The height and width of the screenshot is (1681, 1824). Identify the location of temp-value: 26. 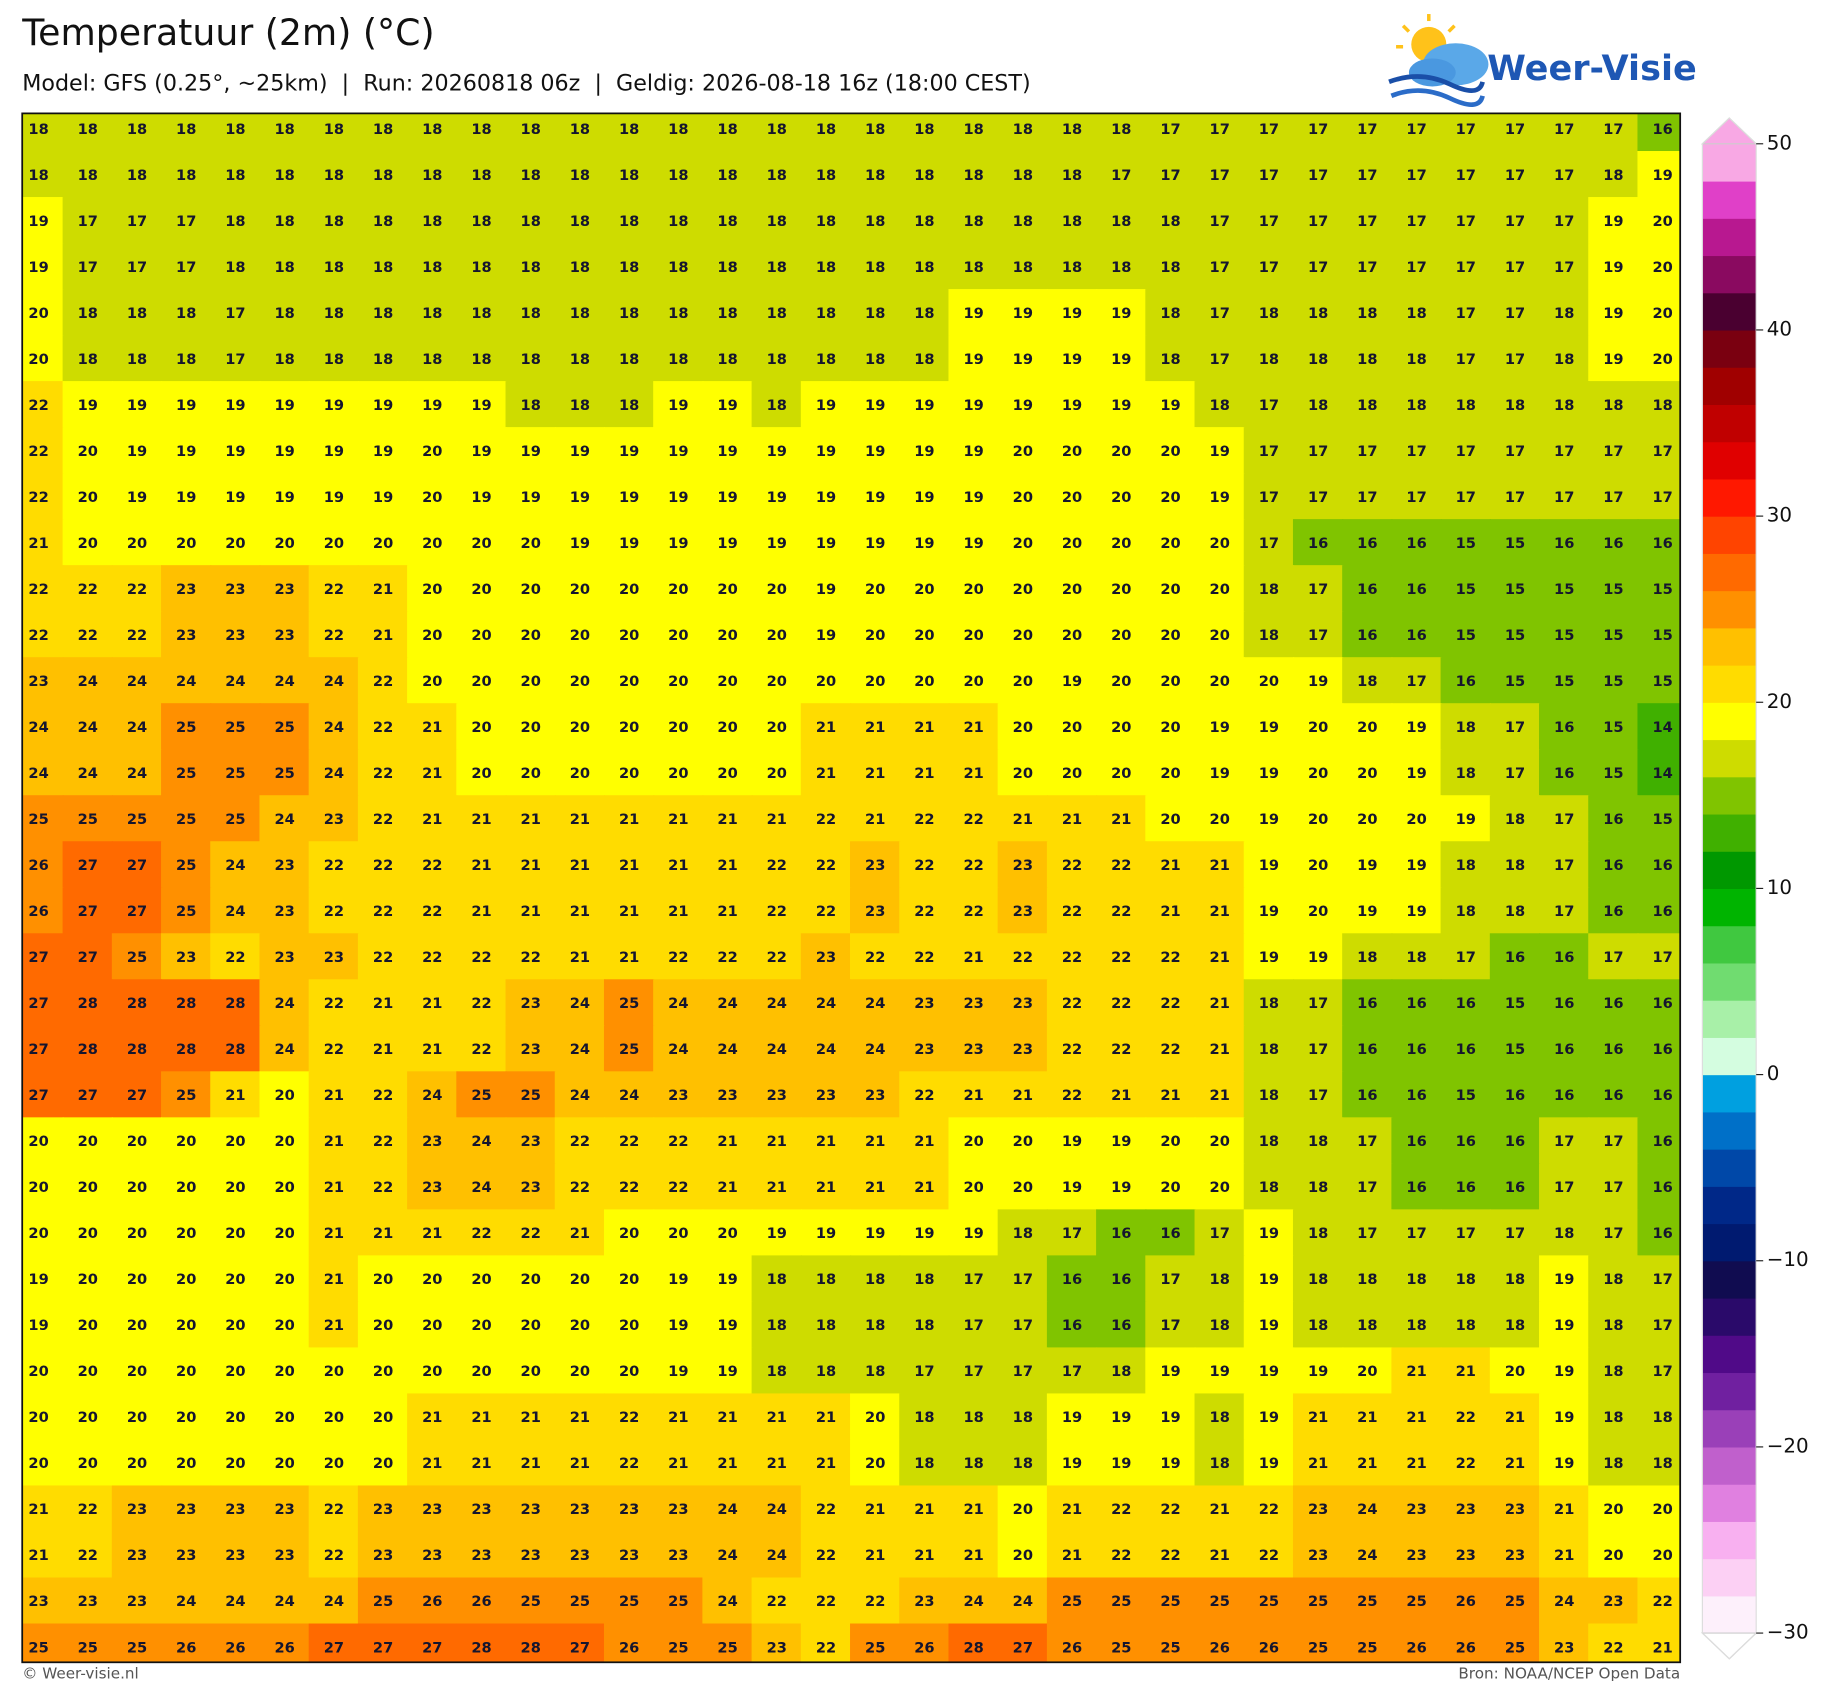
(38, 911).